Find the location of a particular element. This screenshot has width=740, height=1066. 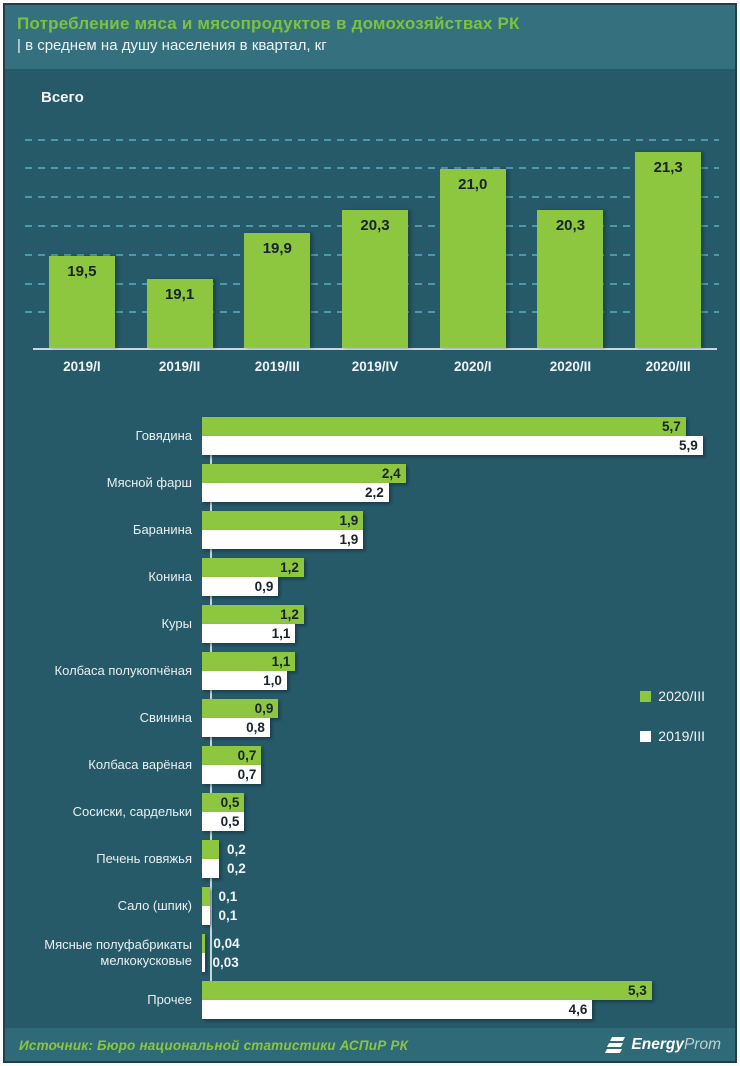

bar-value: 5,7 is located at coordinates (671, 426).